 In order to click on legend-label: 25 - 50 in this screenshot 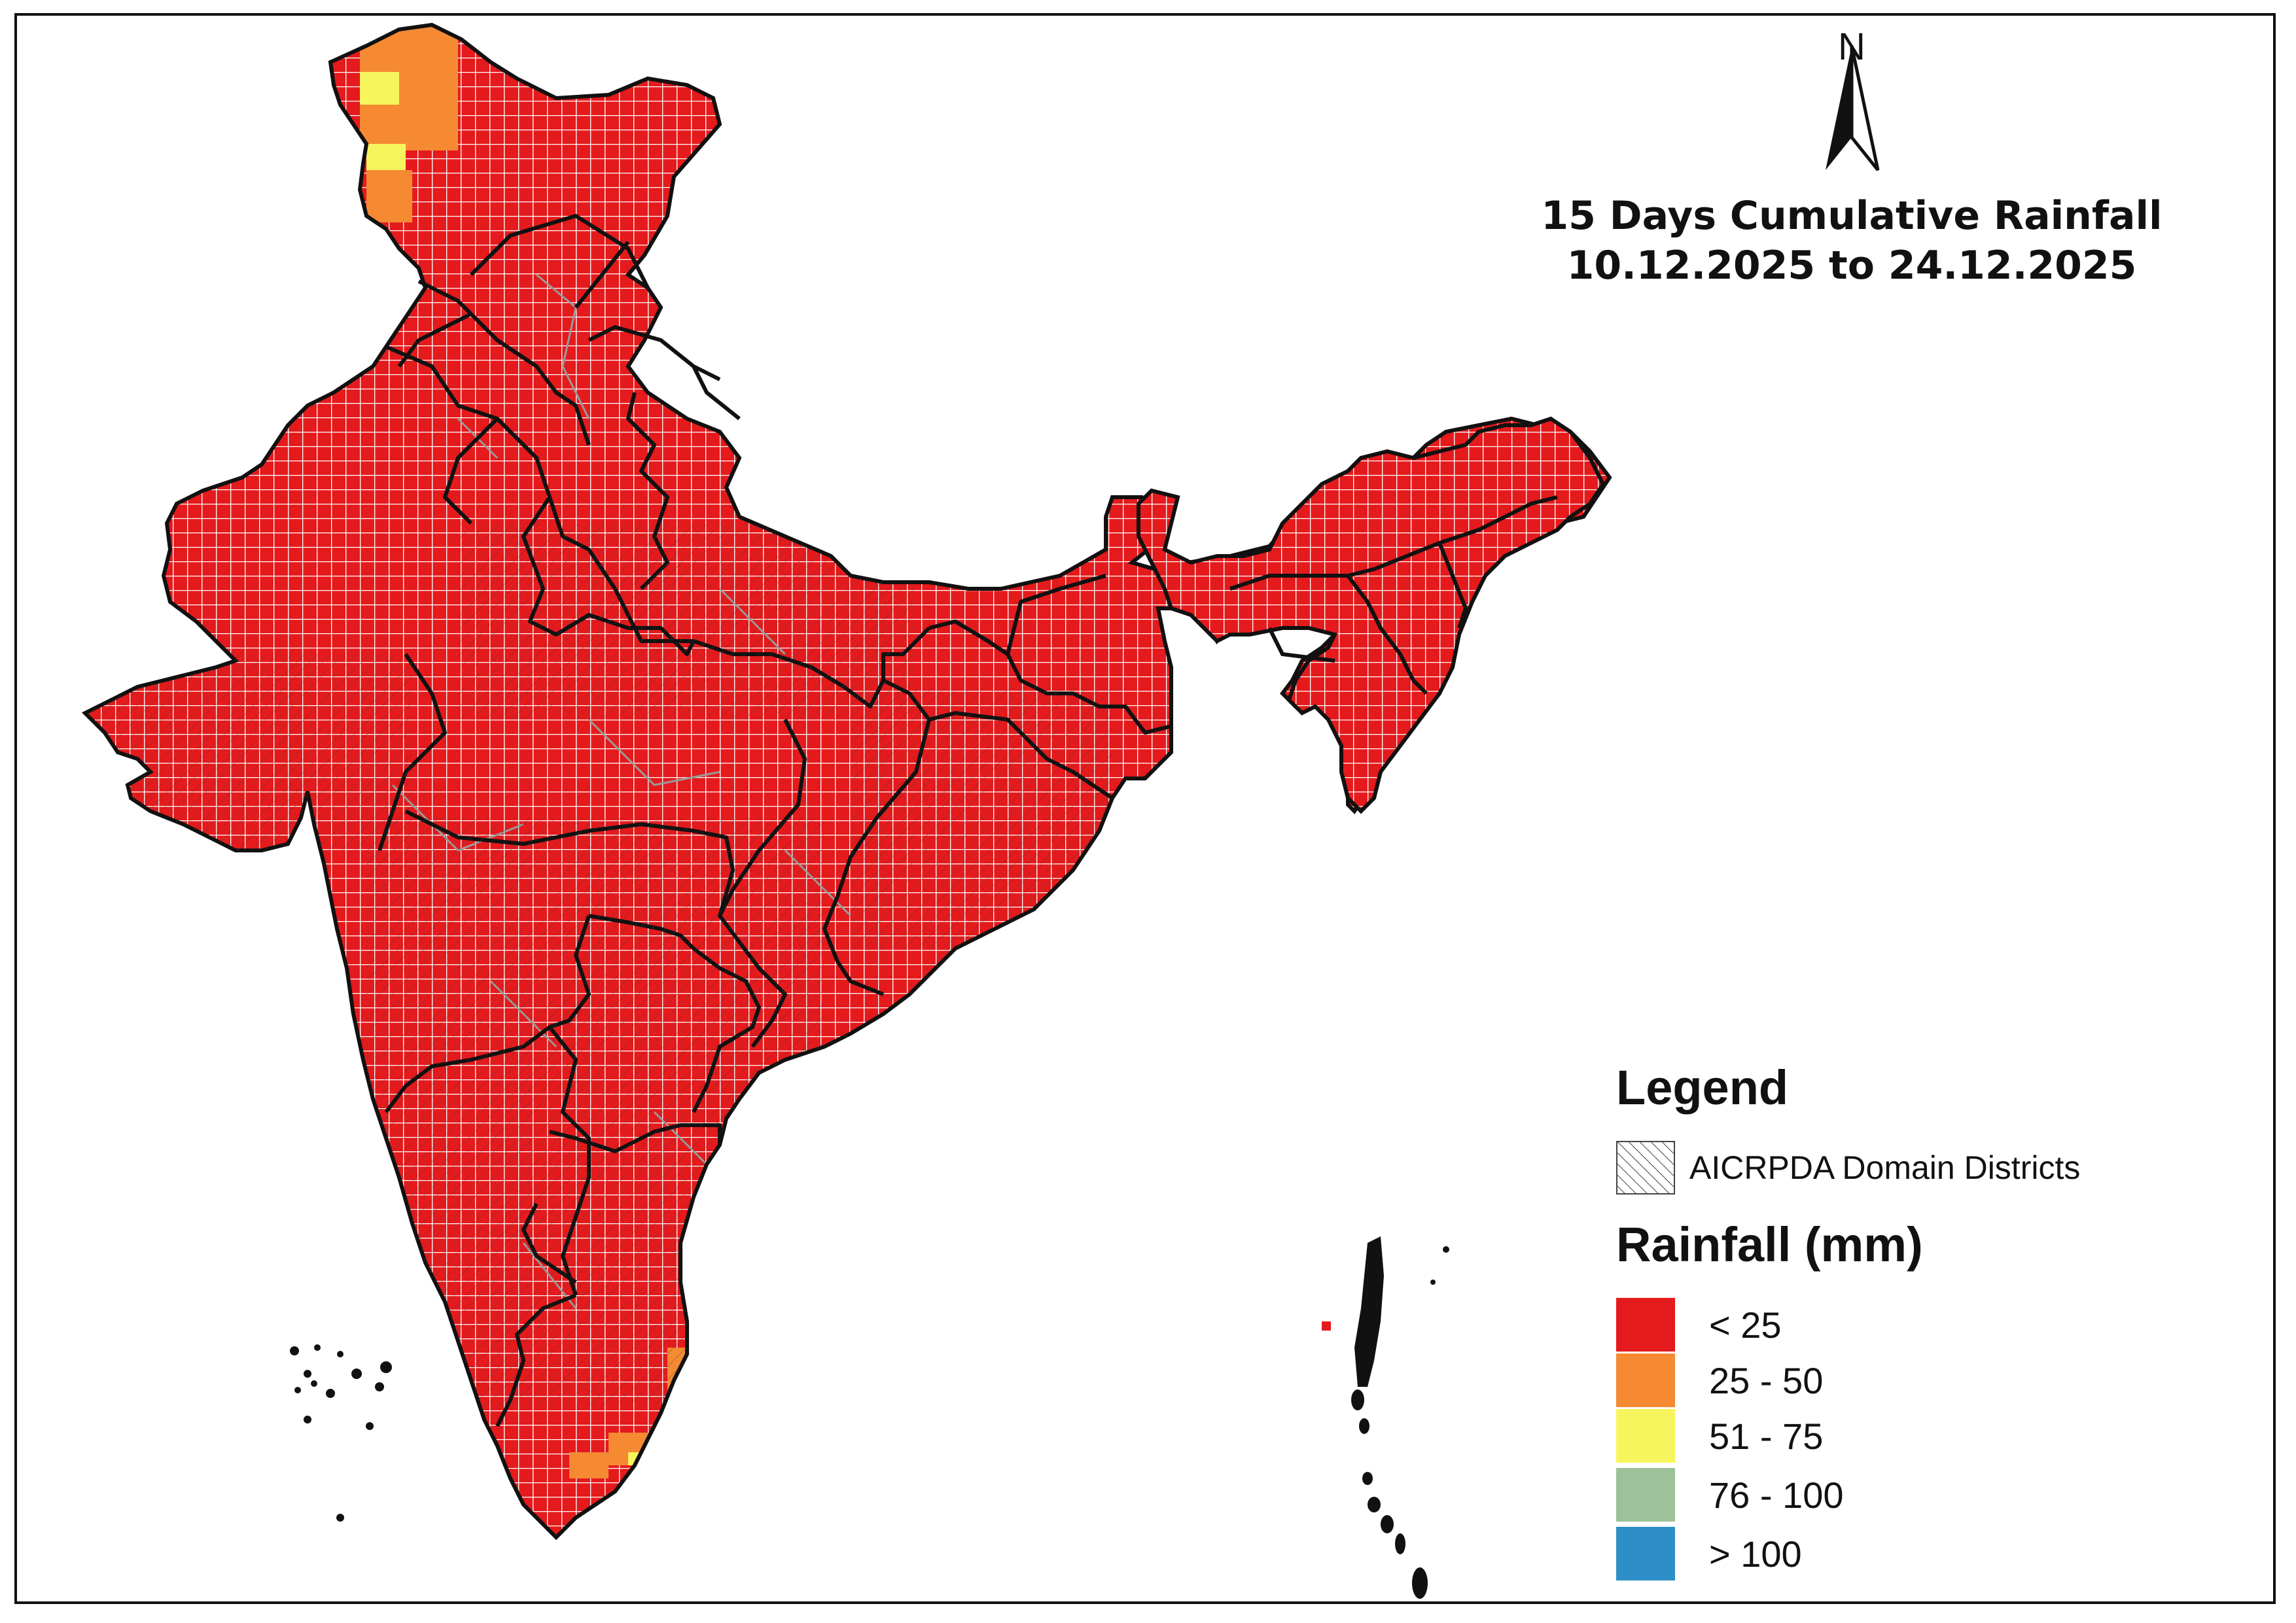, I will do `click(1766, 1380)`.